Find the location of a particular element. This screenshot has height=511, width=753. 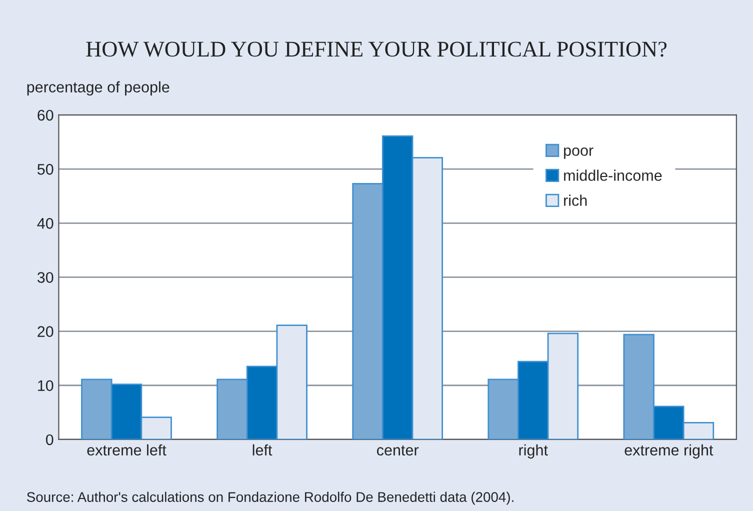

x-tick-label: extreme right is located at coordinates (669, 451).